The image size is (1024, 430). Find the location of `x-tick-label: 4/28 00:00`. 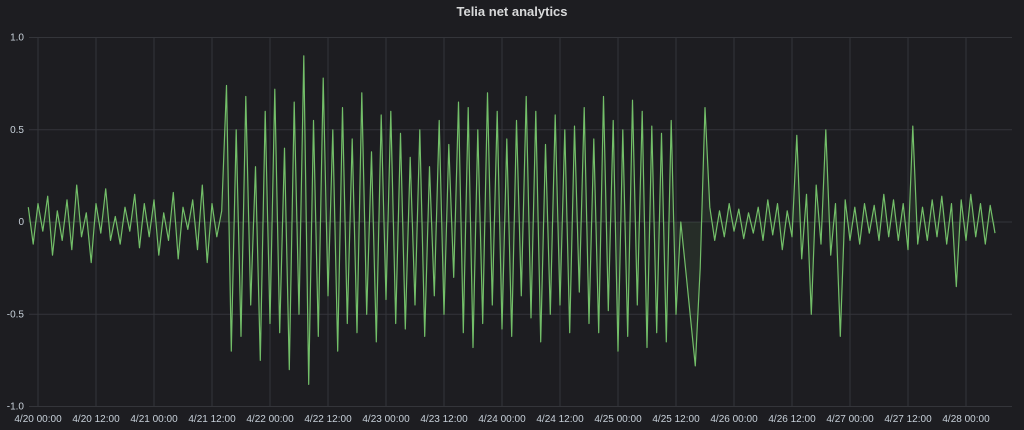

x-tick-label: 4/28 00:00 is located at coordinates (966, 419).